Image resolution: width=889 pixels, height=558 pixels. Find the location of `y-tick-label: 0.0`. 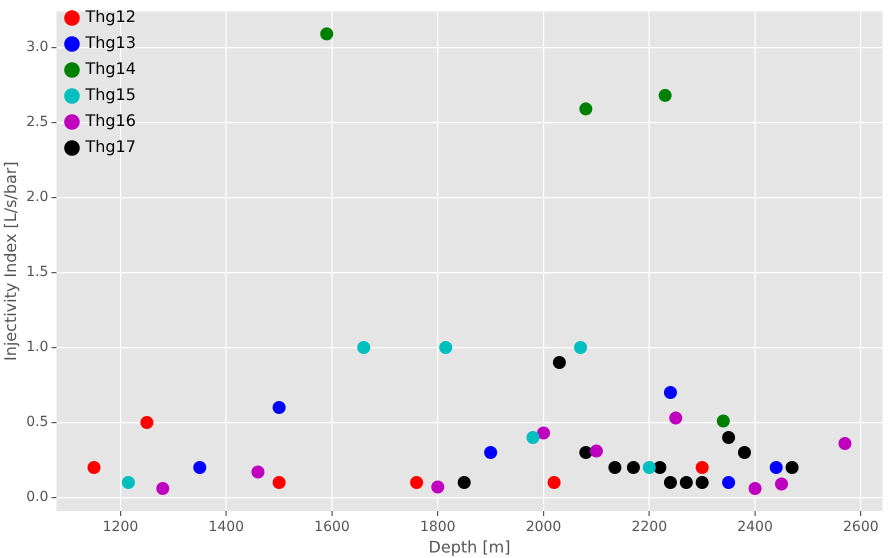

y-tick-label: 0.0 is located at coordinates (37, 497).